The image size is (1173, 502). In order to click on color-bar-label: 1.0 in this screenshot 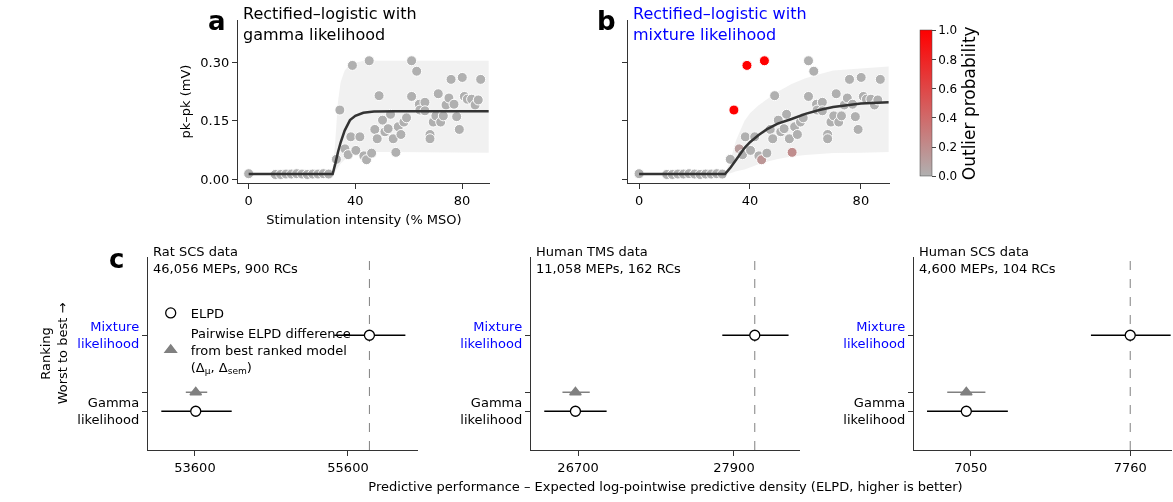, I will do `click(948, 30)`.